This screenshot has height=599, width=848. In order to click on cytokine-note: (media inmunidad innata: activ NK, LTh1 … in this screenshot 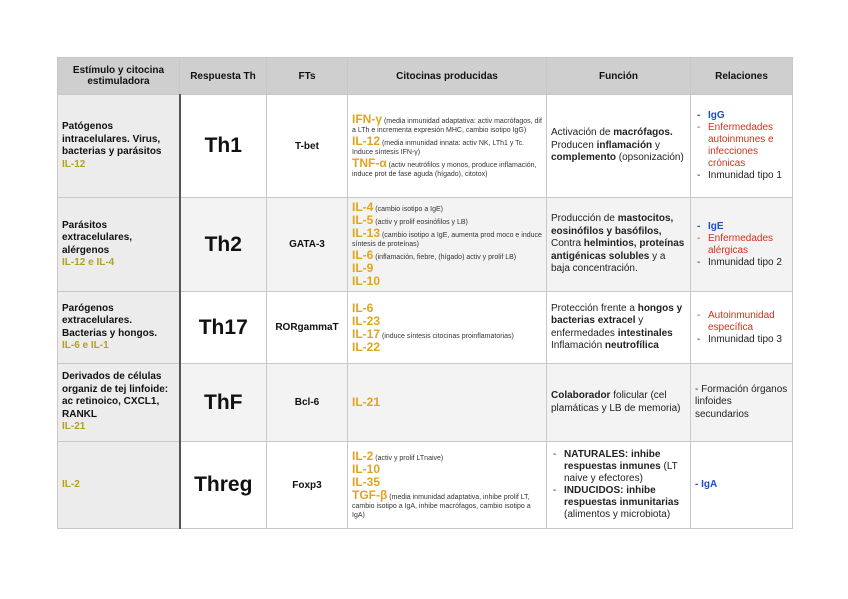, I will do `click(438, 148)`.